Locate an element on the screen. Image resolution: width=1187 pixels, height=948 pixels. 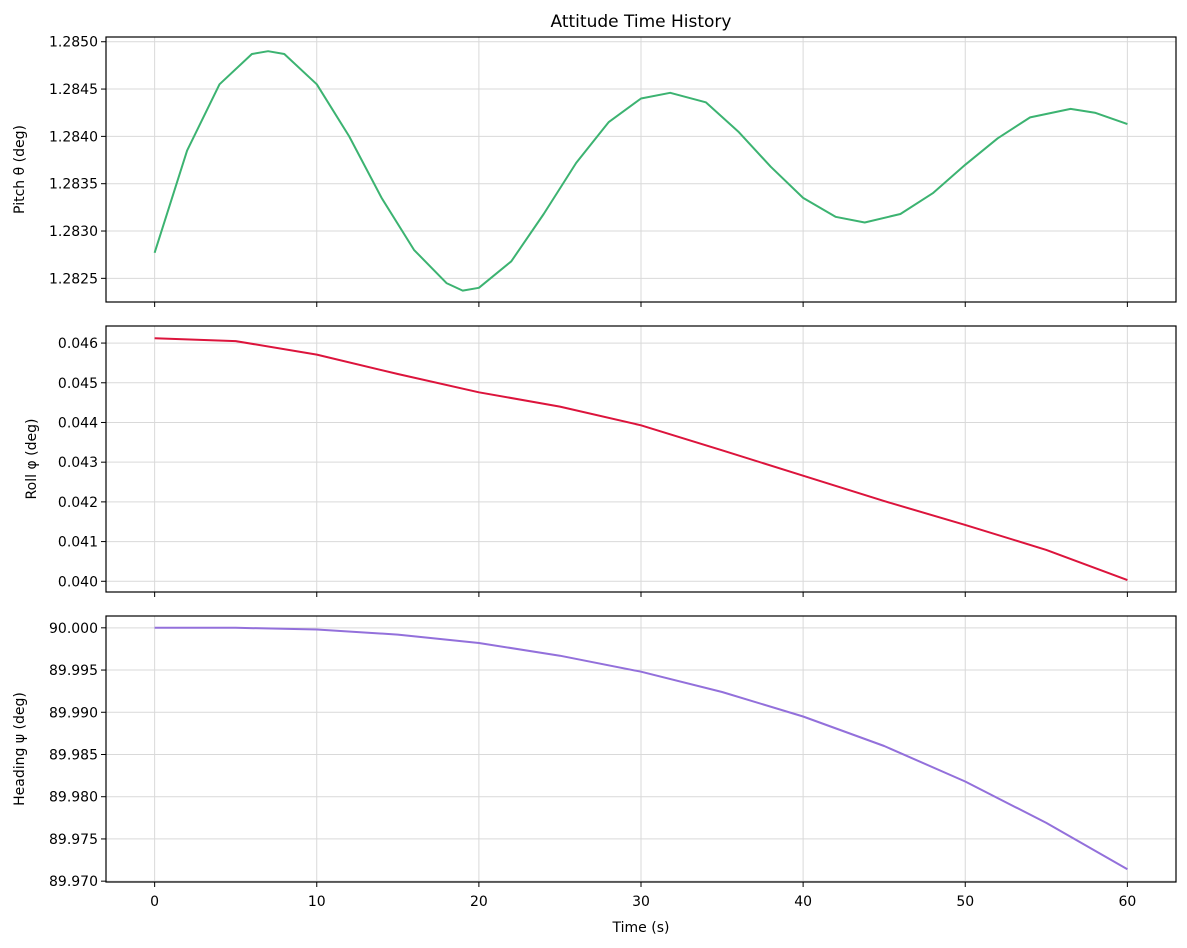
y-tick-label: 90.000 is located at coordinates (73, 629).